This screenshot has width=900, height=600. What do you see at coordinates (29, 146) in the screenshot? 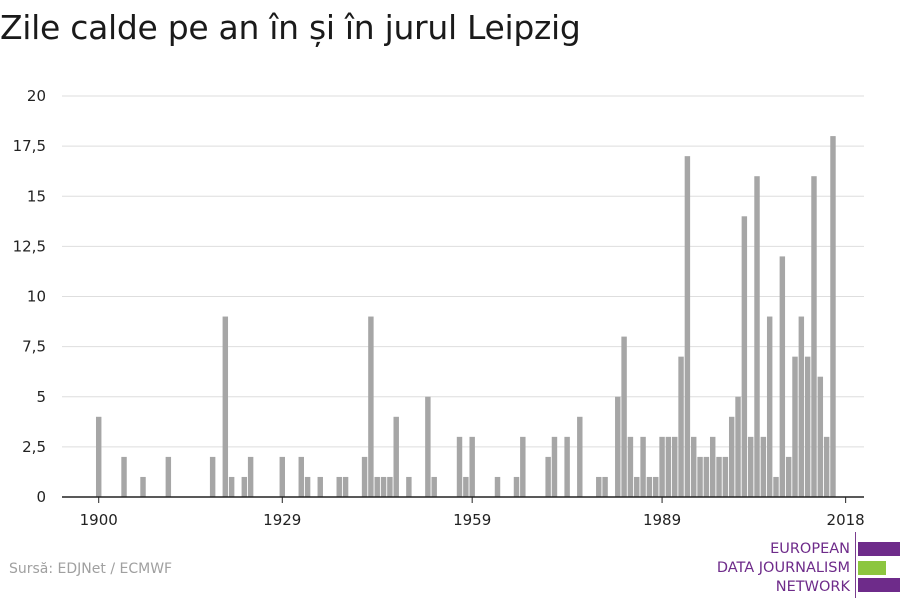
I see `y-tick-label: 17,5` at bounding box center [29, 146].